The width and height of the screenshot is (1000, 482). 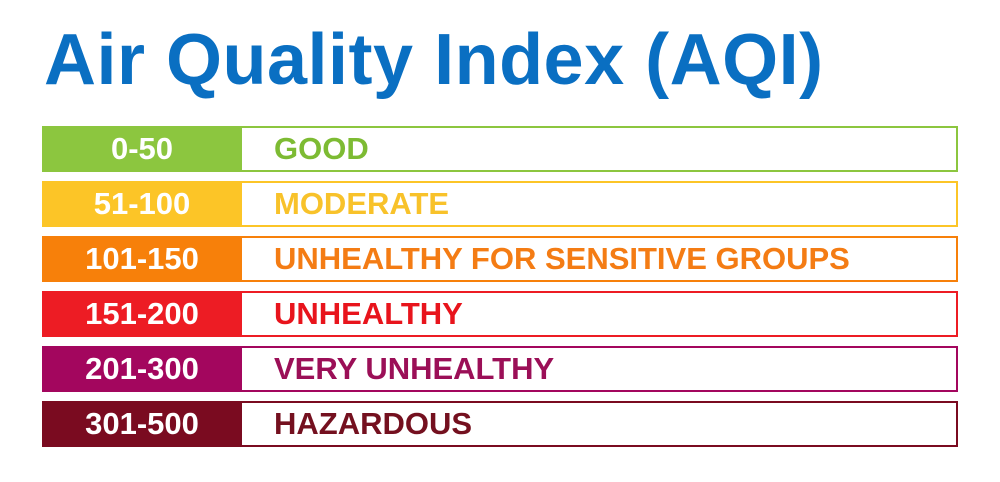 What do you see at coordinates (500, 314) in the screenshot?
I see `aqi-row-unhealthy: 151-200 UNHEALTHY` at bounding box center [500, 314].